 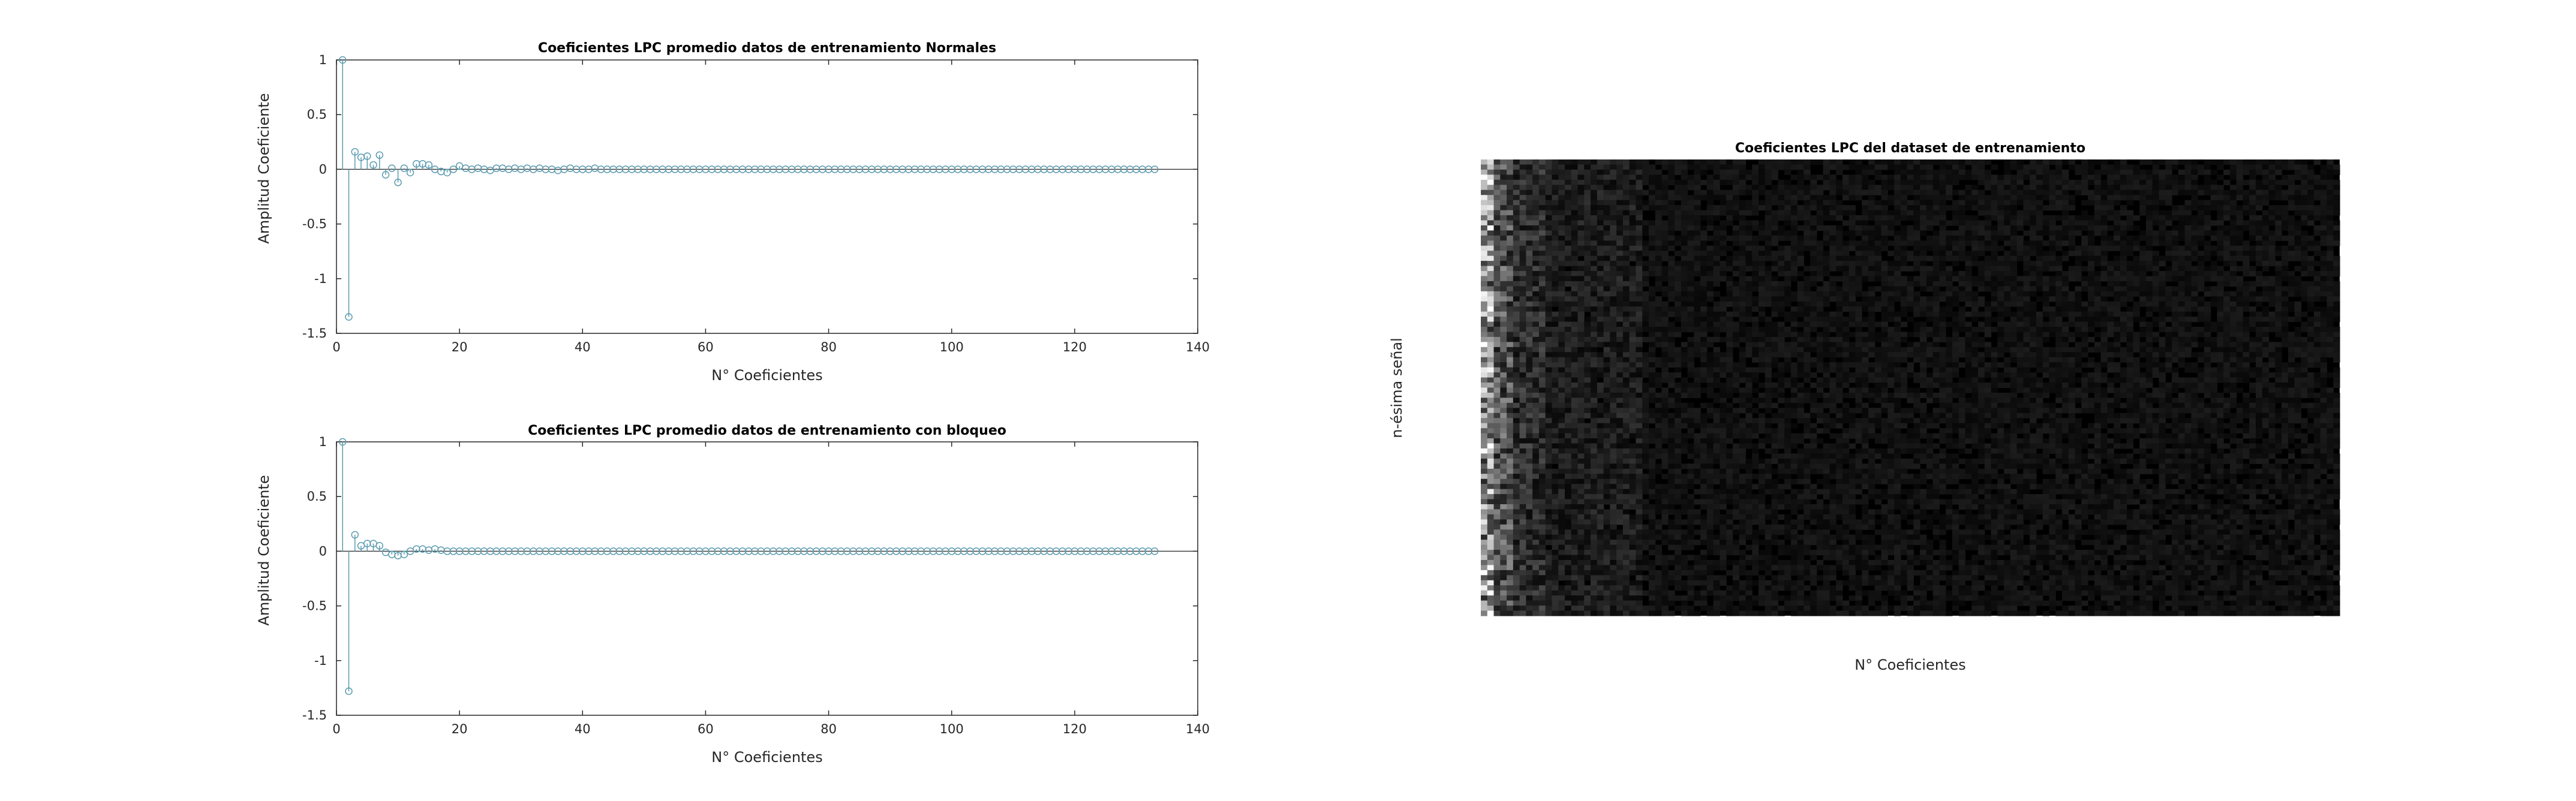 I want to click on plot-frame, so click(x=767, y=579).